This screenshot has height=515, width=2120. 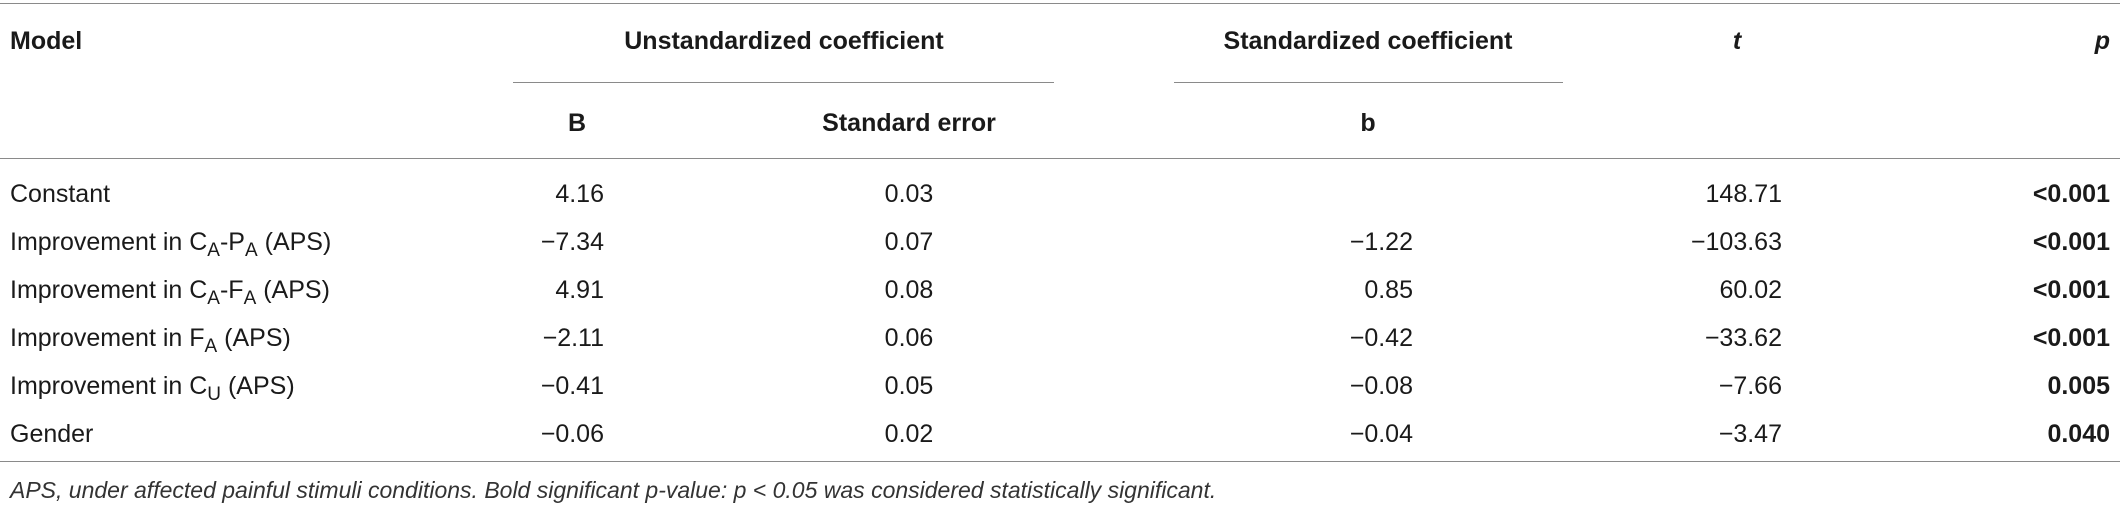 What do you see at coordinates (909, 338) in the screenshot?
I see `row-3-se: 0.06` at bounding box center [909, 338].